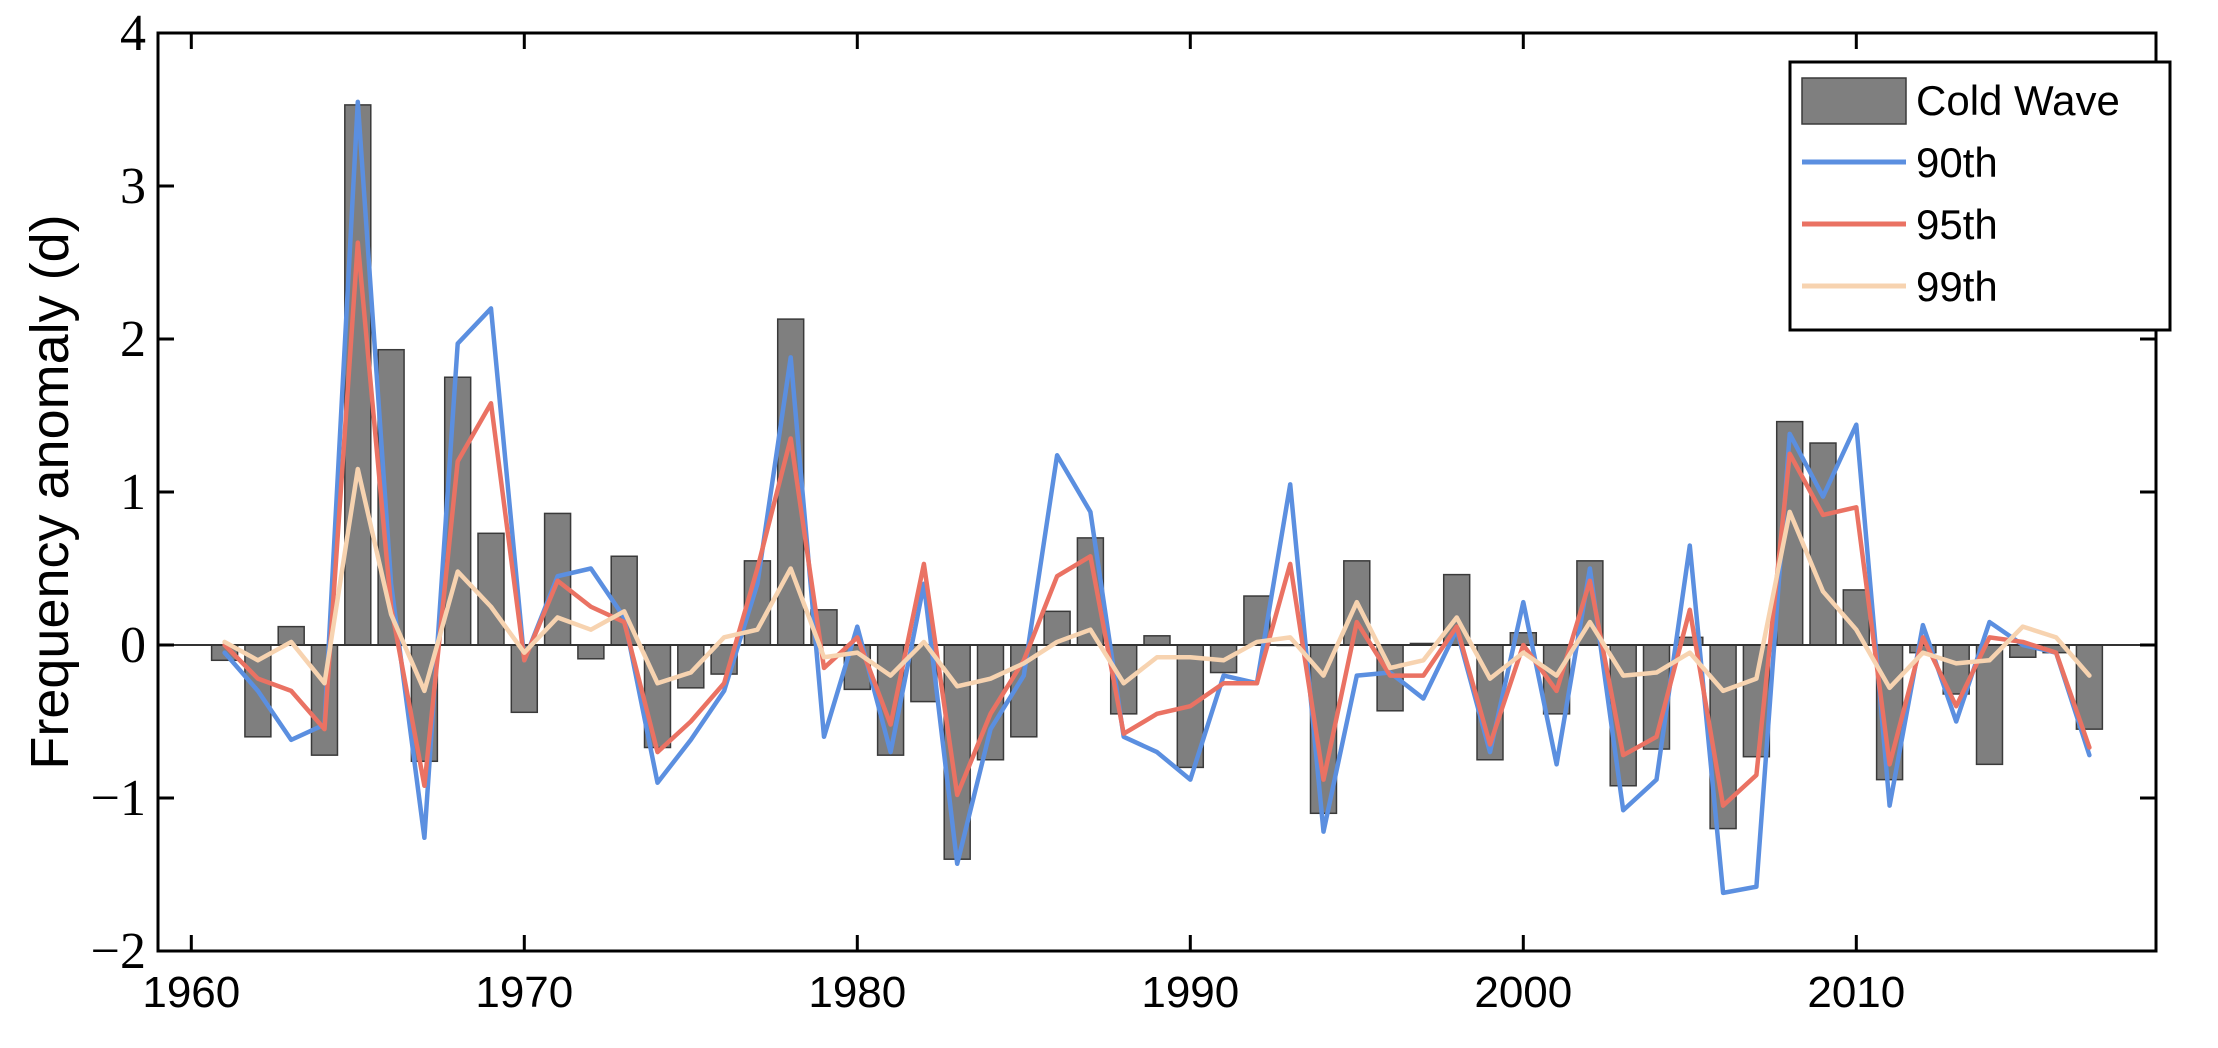 This screenshot has height=1048, width=2218. What do you see at coordinates (133, 645) in the screenshot?
I see `y-tick-label-0: 0` at bounding box center [133, 645].